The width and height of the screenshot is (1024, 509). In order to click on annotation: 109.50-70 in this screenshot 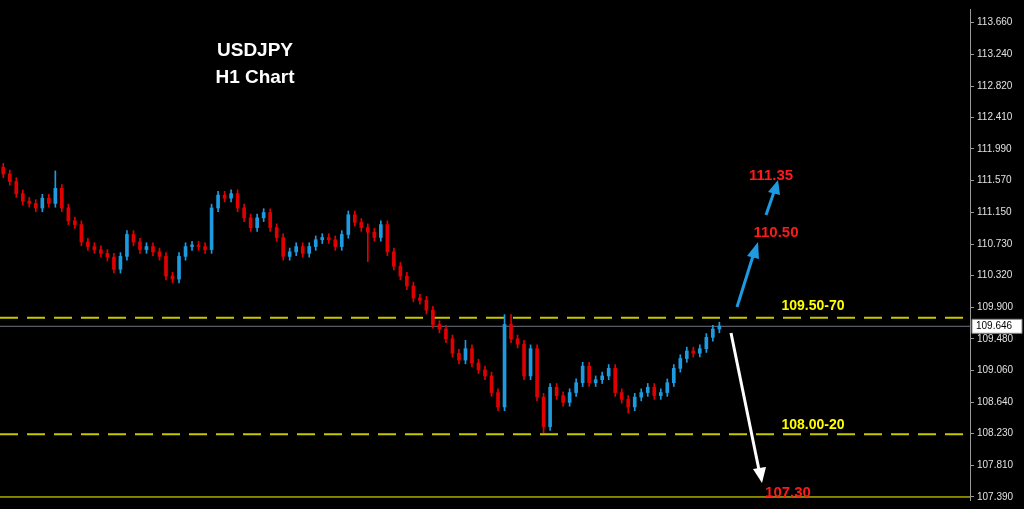, I will do `click(813, 304)`.